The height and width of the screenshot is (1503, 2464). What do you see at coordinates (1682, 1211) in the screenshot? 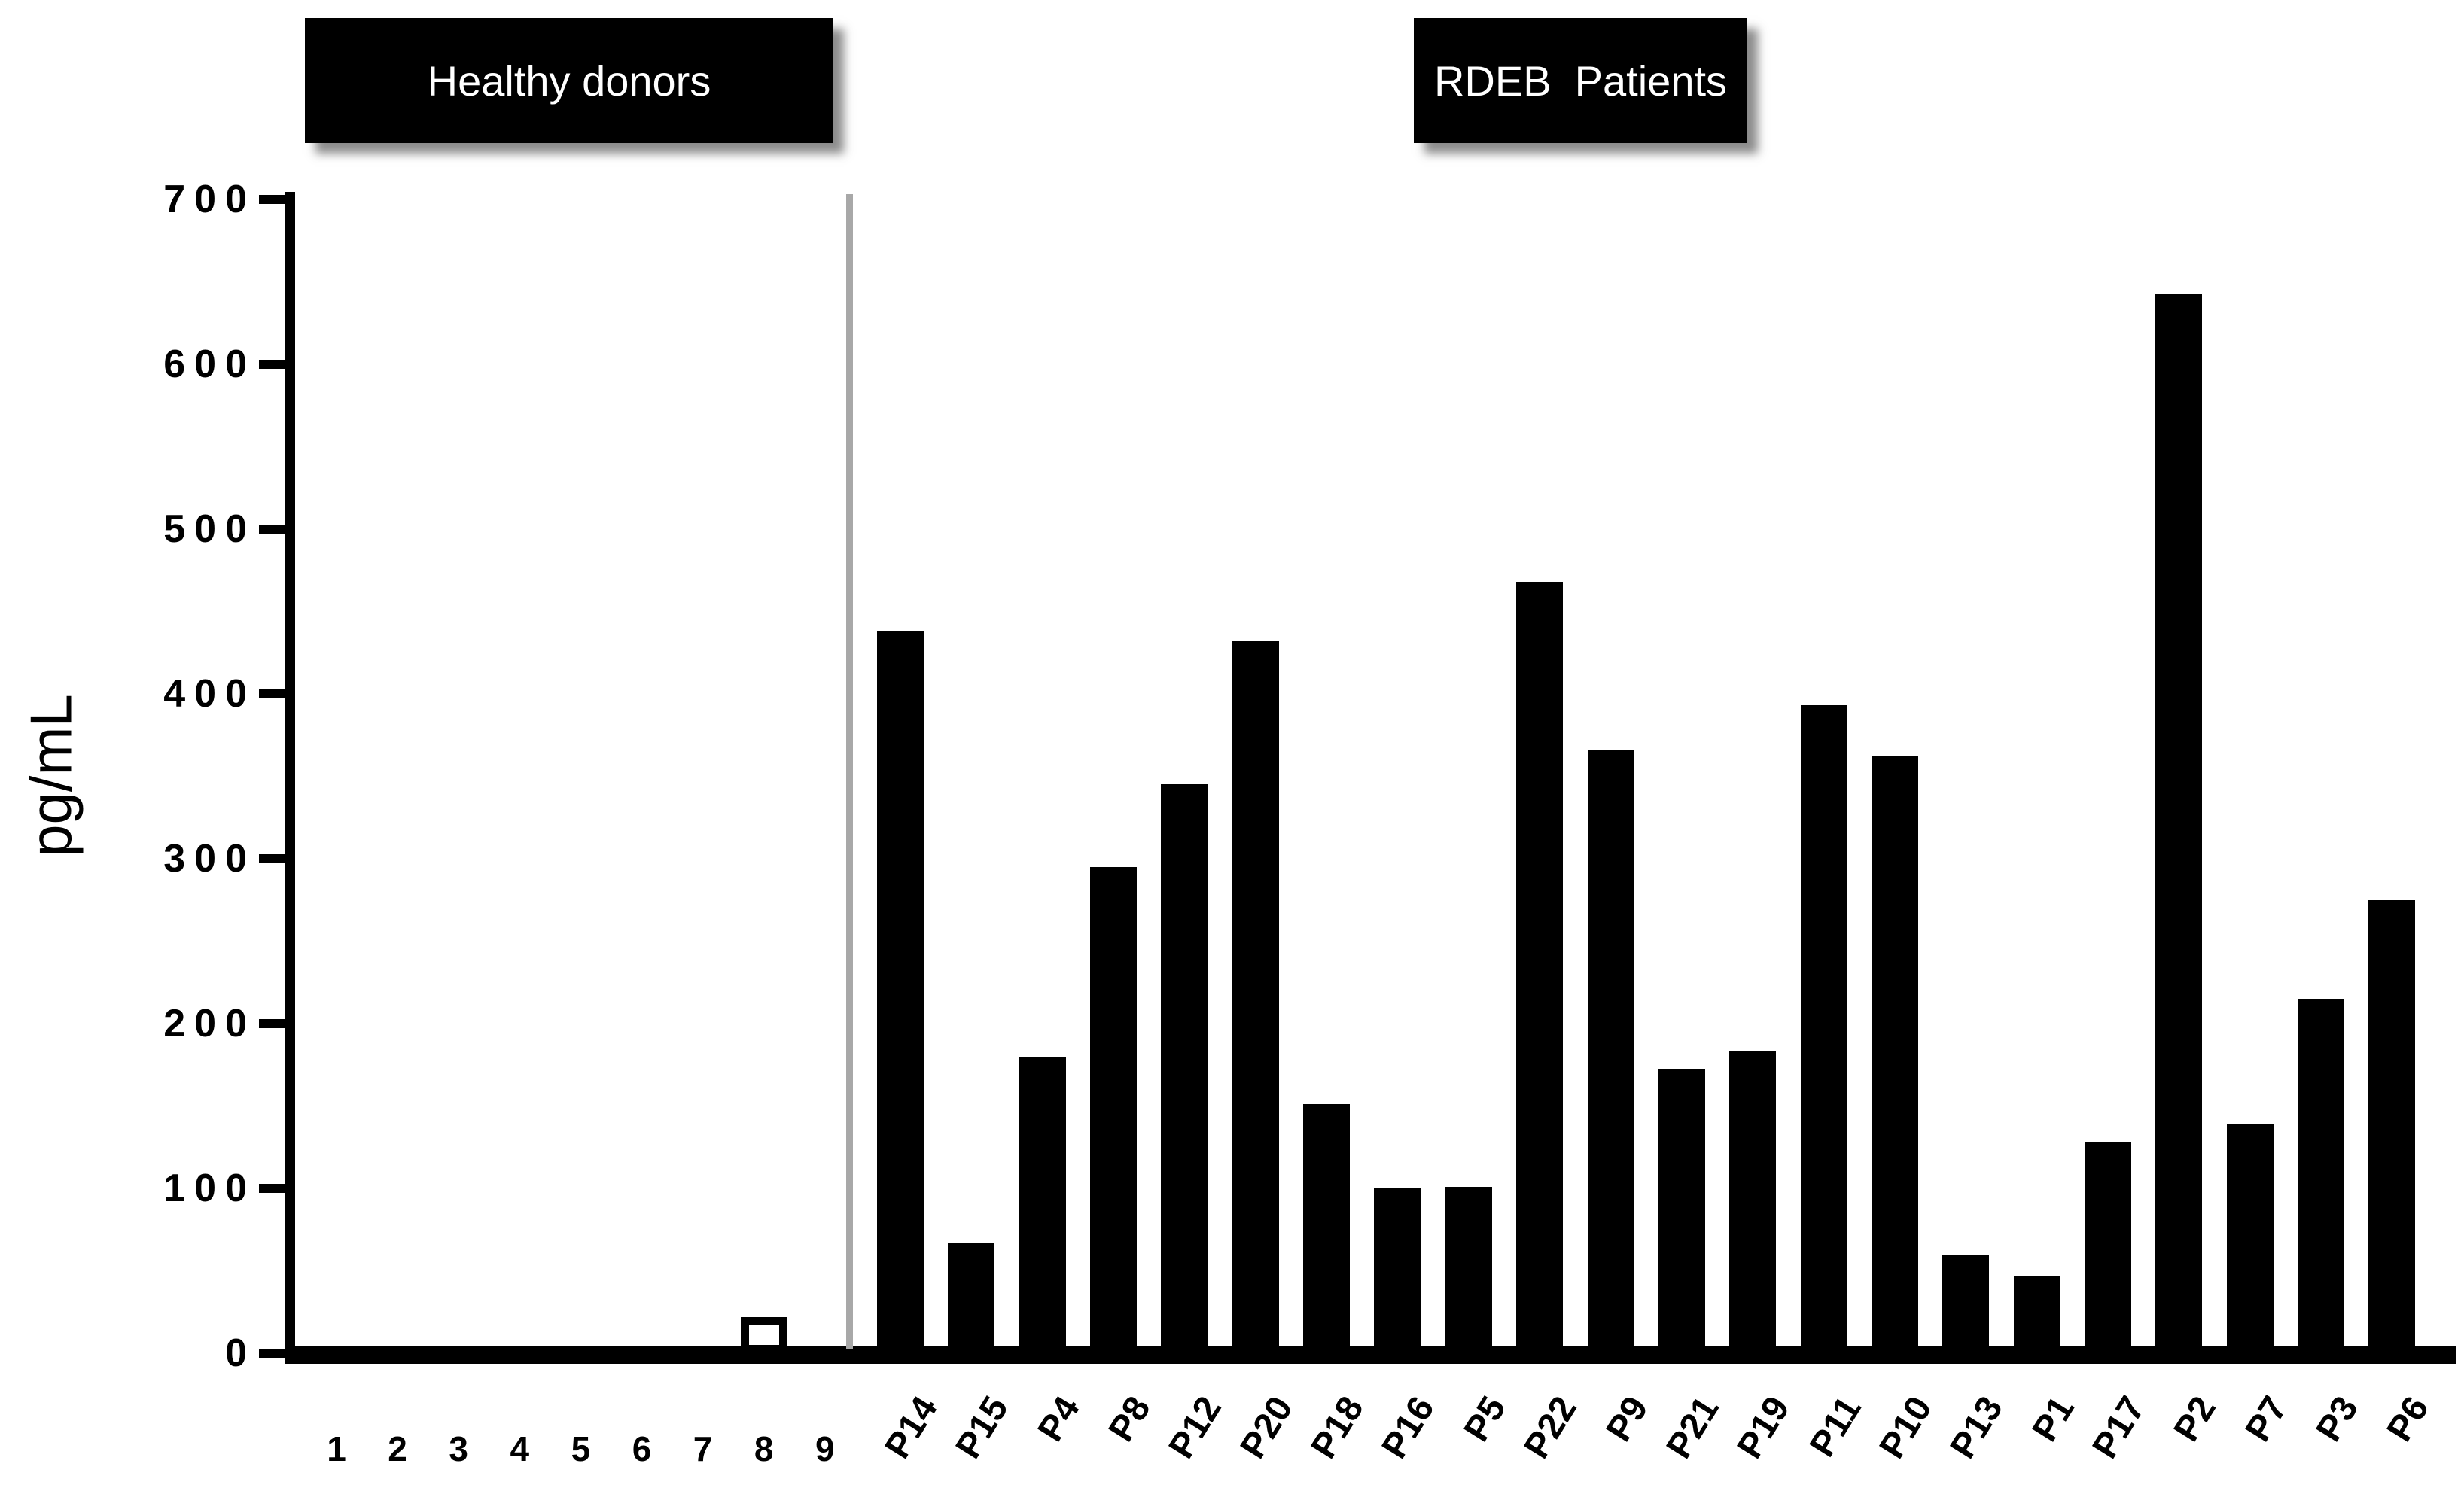
I see `bar-P21` at bounding box center [1682, 1211].